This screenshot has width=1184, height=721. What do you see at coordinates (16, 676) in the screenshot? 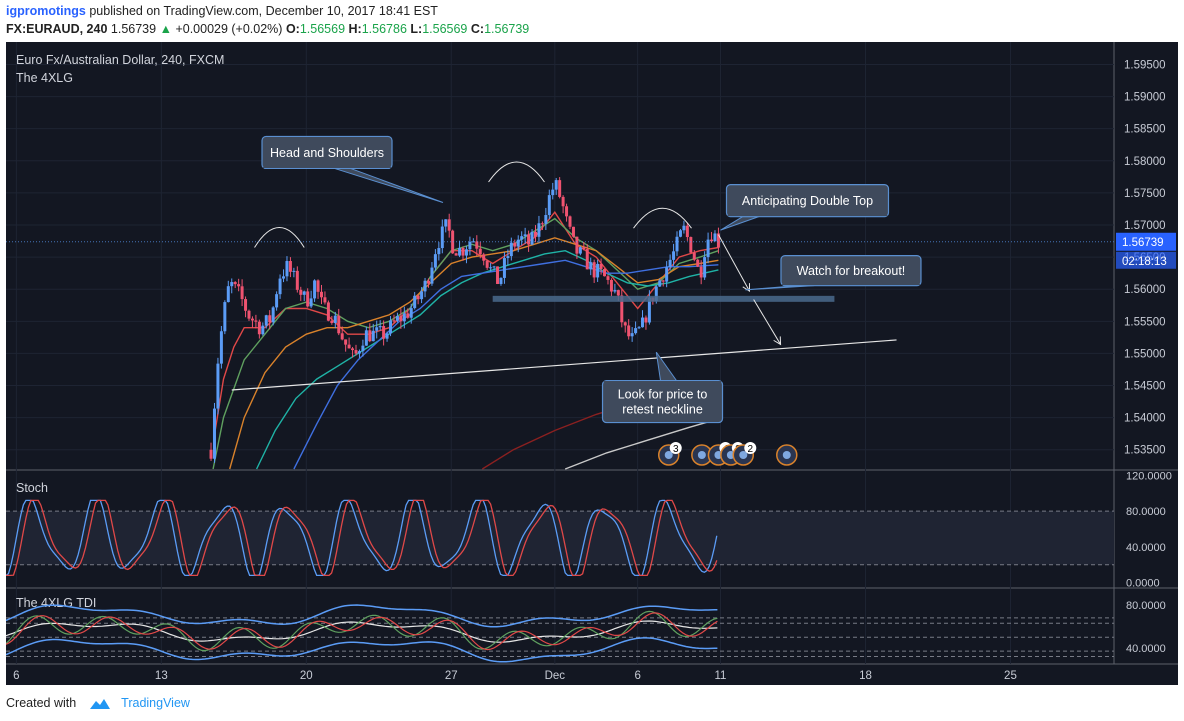
I see `x-tick-label: 6` at bounding box center [16, 676].